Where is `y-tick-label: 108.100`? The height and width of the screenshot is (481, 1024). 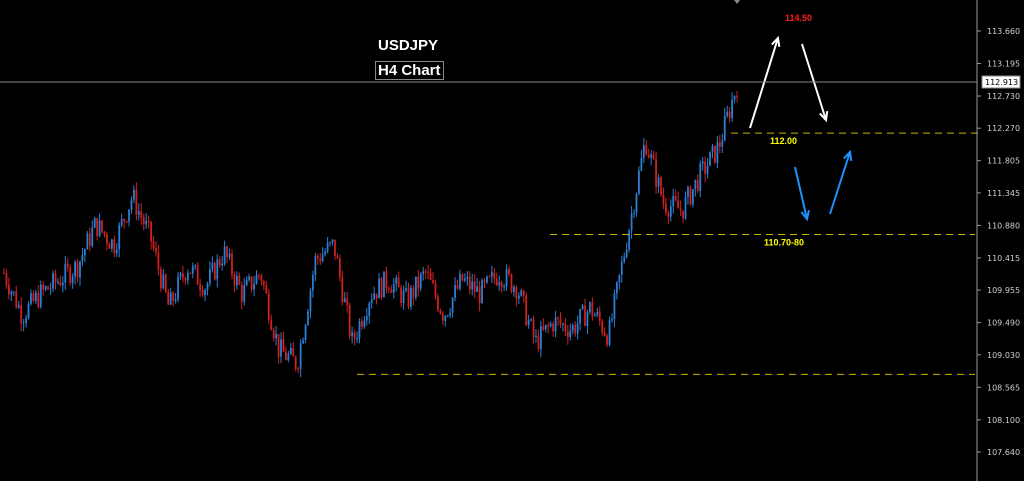
y-tick-label: 108.100 is located at coordinates (1003, 420).